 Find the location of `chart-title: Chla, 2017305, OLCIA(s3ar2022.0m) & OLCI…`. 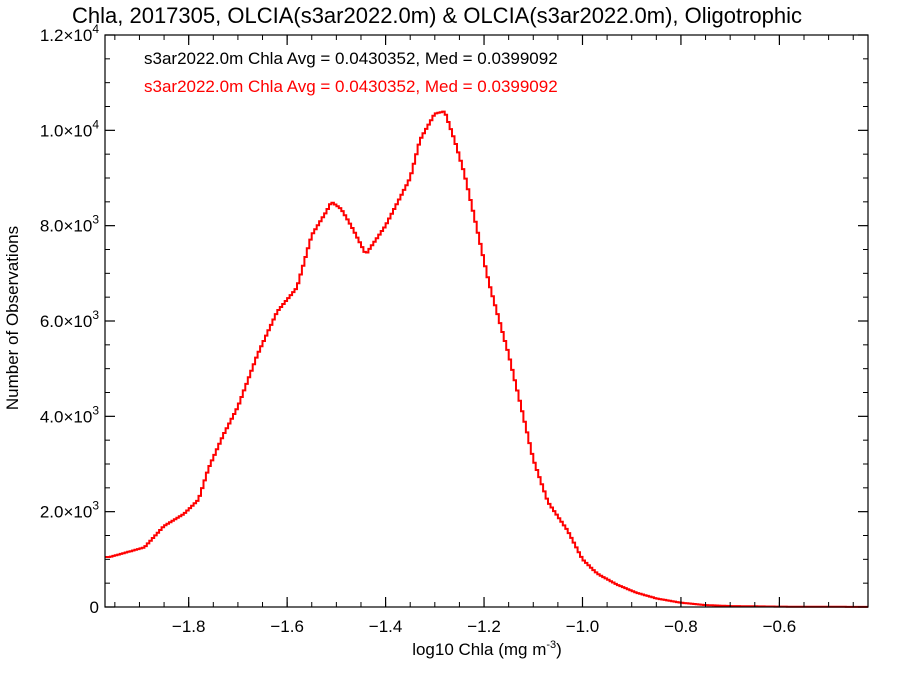

chart-title: Chla, 2017305, OLCIA(s3ar2022.0m) & OLCI… is located at coordinates (437, 15).